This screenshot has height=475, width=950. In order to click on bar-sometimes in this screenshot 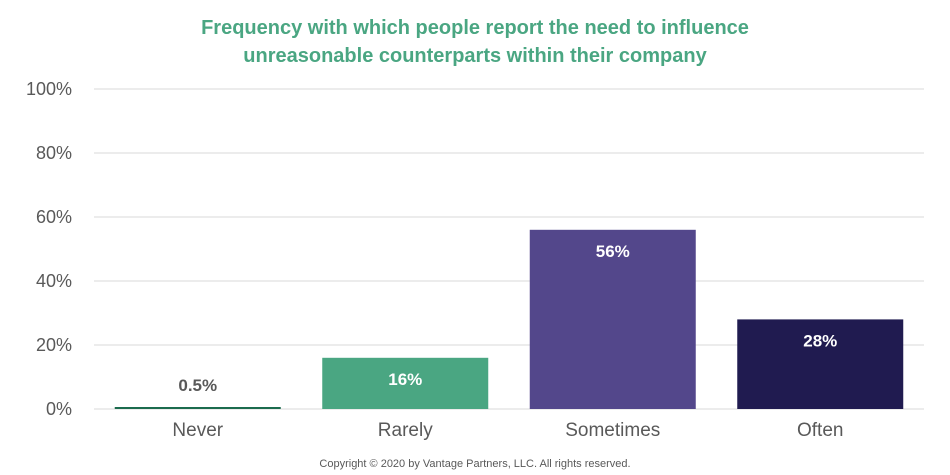, I will do `click(612, 319)`.